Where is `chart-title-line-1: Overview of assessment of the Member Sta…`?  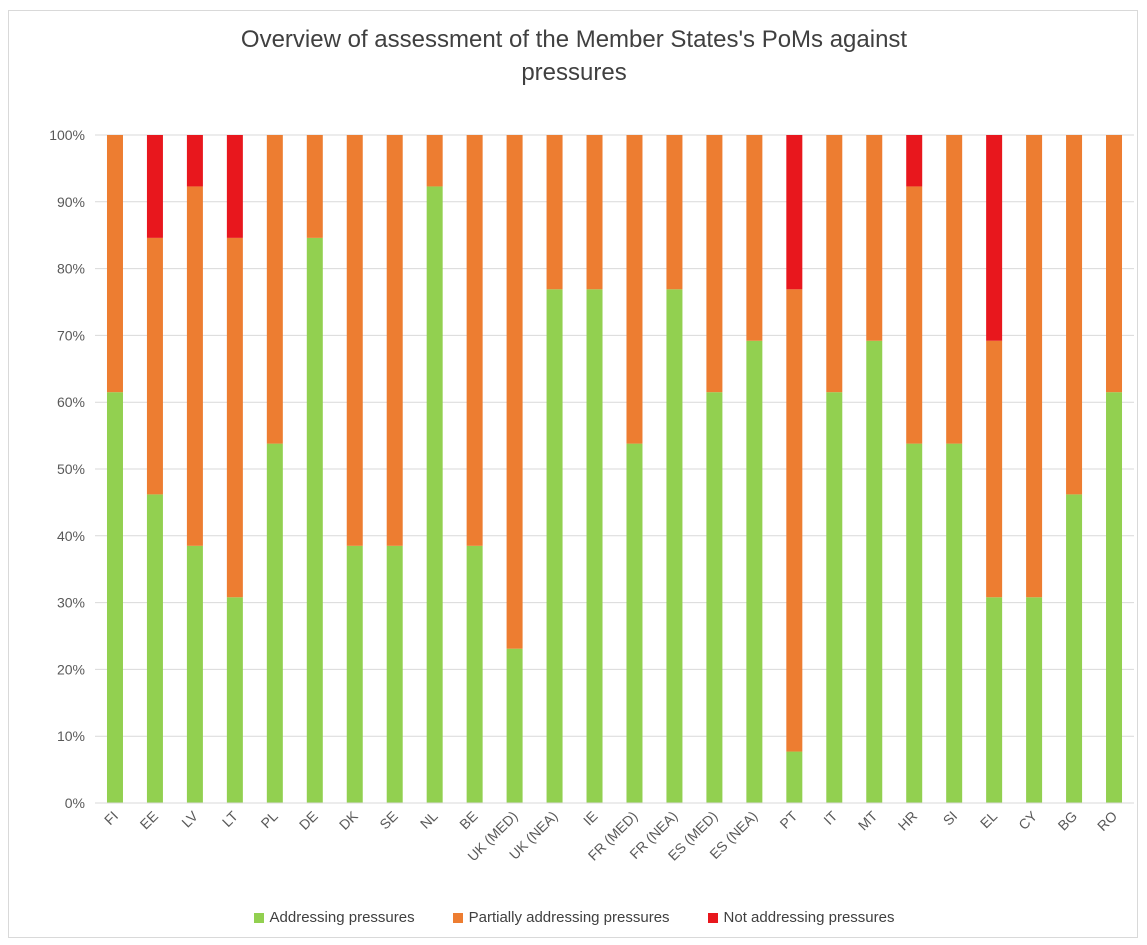
chart-title-line-1: Overview of assessment of the Member Sta… is located at coordinates (574, 39).